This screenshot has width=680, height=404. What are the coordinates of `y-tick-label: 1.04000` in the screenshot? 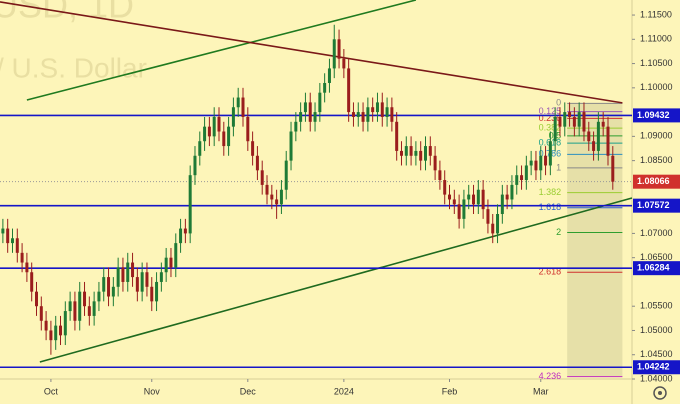 It's located at (656, 378).